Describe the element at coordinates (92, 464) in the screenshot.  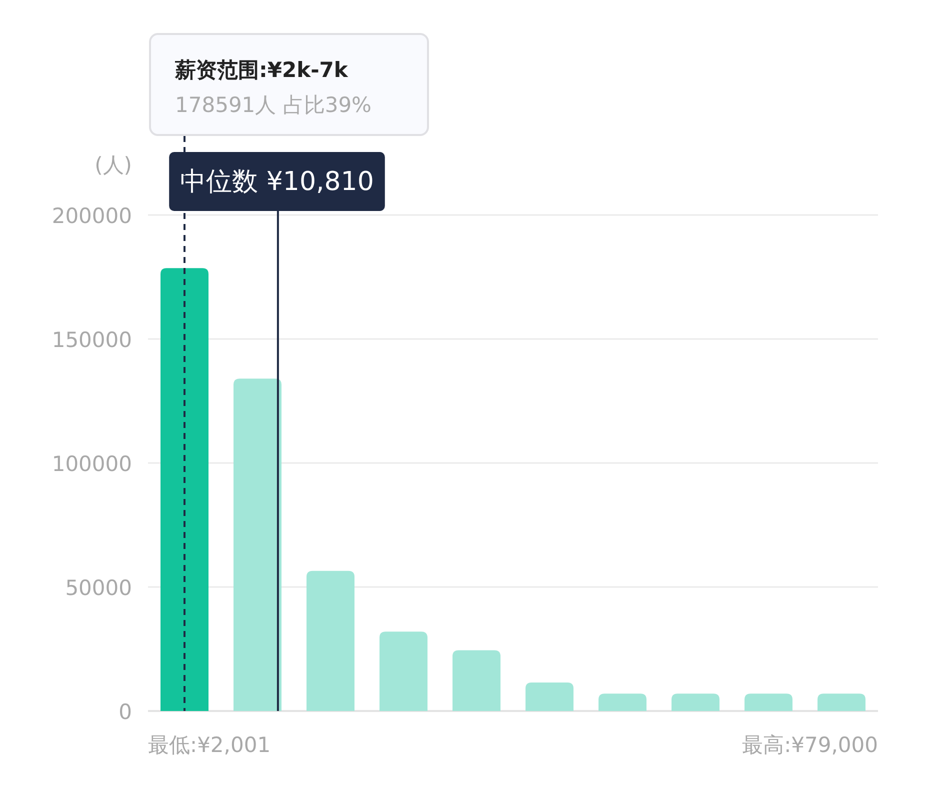
I see `y-tick-label: 100000` at that location.